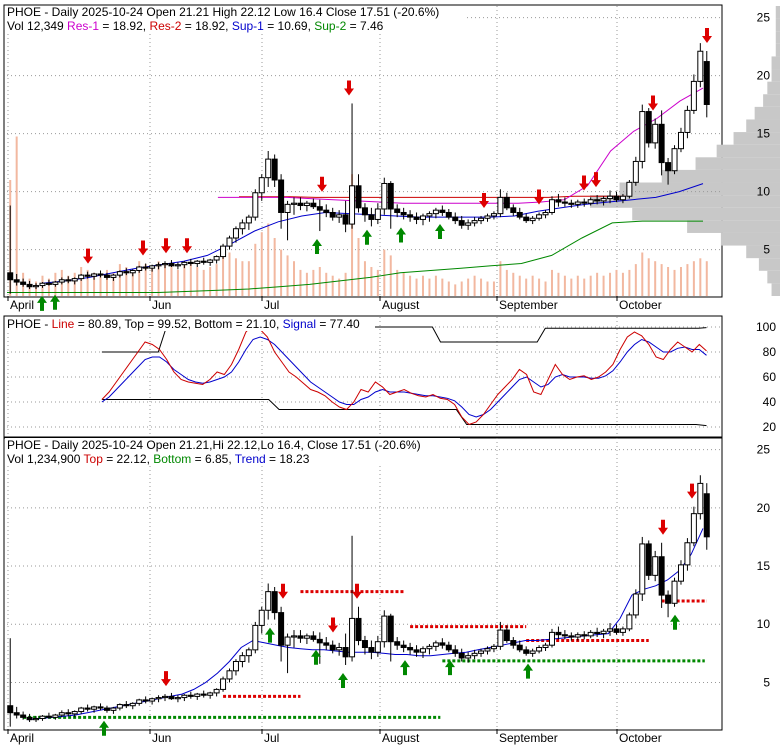 The width and height of the screenshot is (780, 745). I want to click on res-2-line, so click(432, 196).